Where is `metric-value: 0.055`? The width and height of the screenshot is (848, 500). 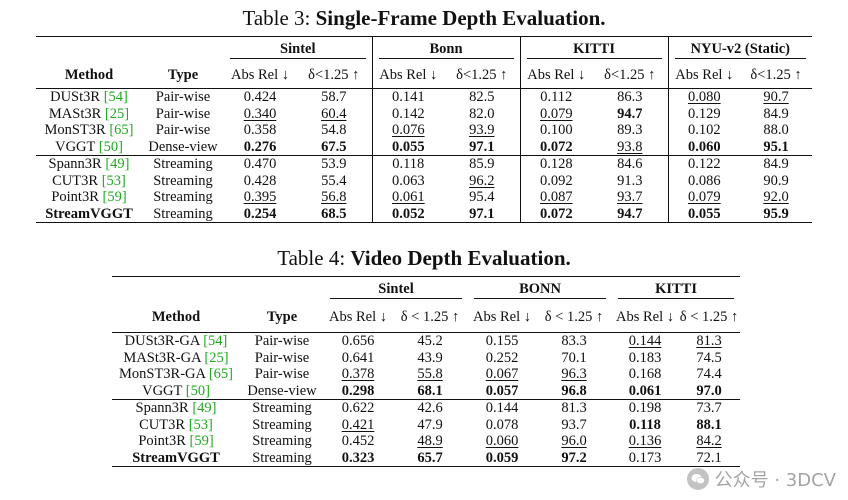
metric-value: 0.055 is located at coordinates (704, 213).